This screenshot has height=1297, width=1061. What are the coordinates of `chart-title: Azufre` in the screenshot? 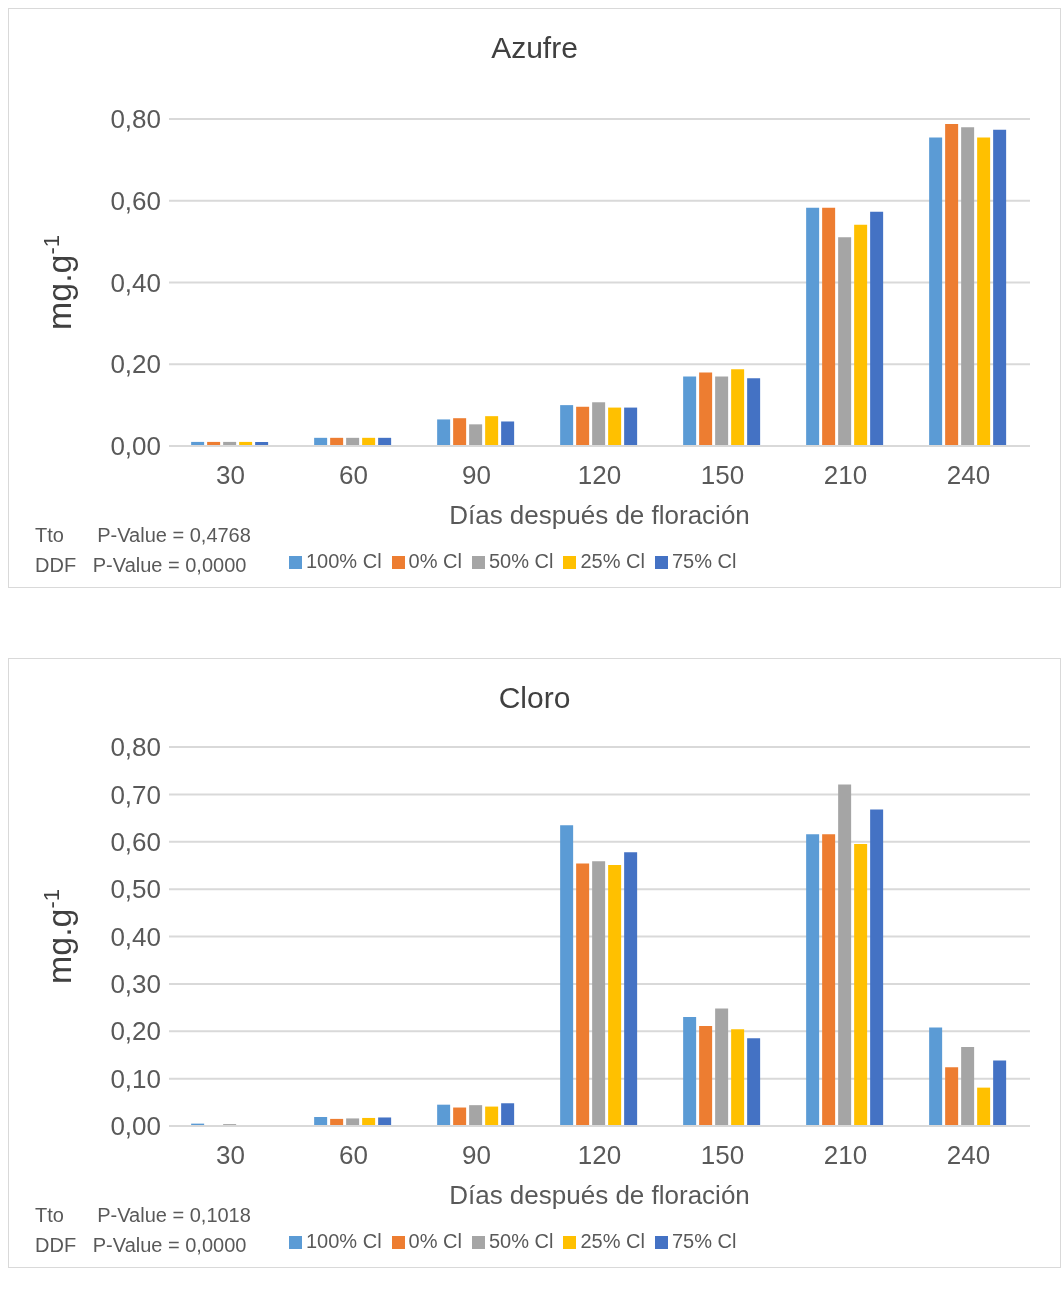 It's located at (534, 48).